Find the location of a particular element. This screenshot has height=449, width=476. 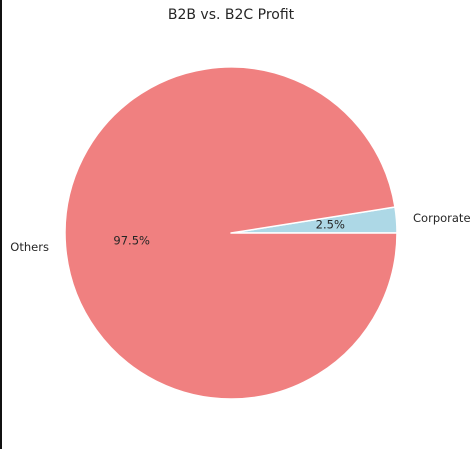

pie-labels: Corporate 2.5% Others 97.5% is located at coordinates (240, 232).